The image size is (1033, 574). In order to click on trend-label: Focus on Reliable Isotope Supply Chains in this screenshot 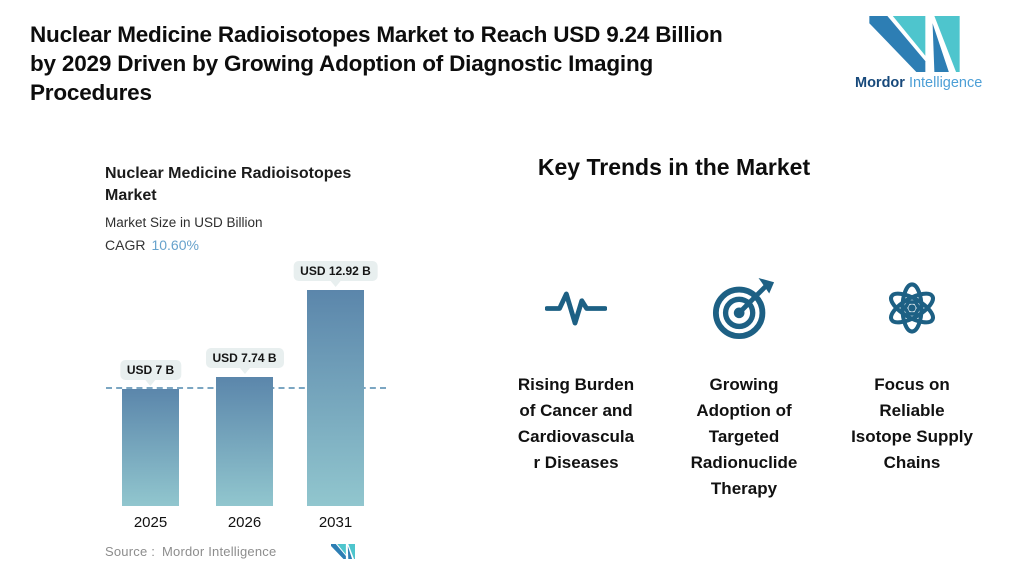, I will do `click(912, 423)`.